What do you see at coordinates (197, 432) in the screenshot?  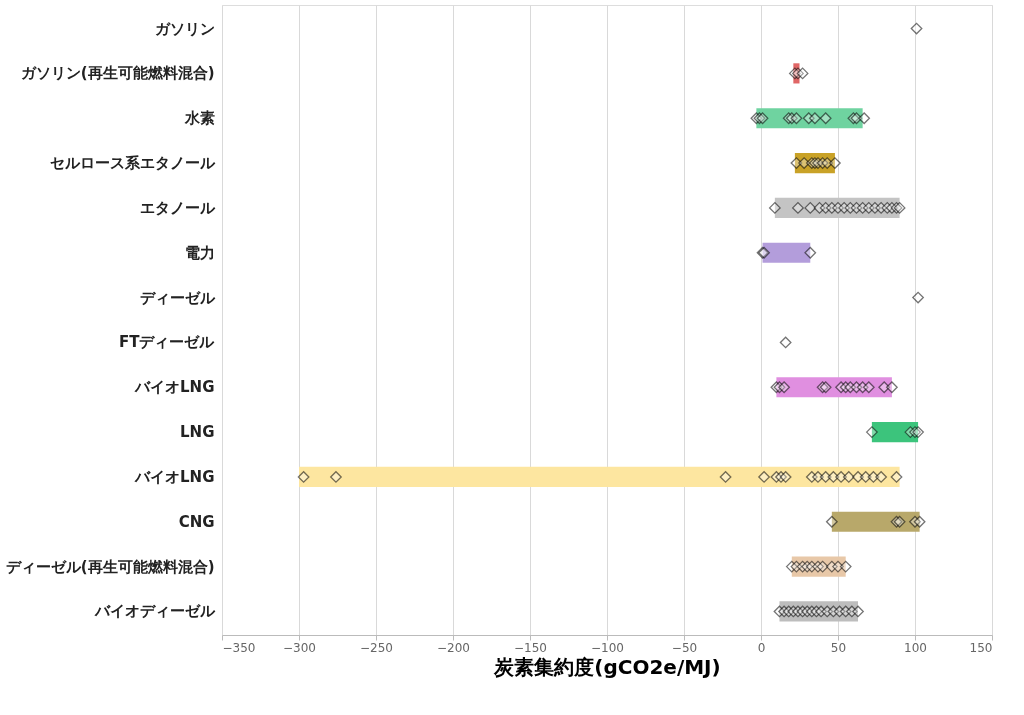 I see `y-tick-label: LNG` at bounding box center [197, 432].